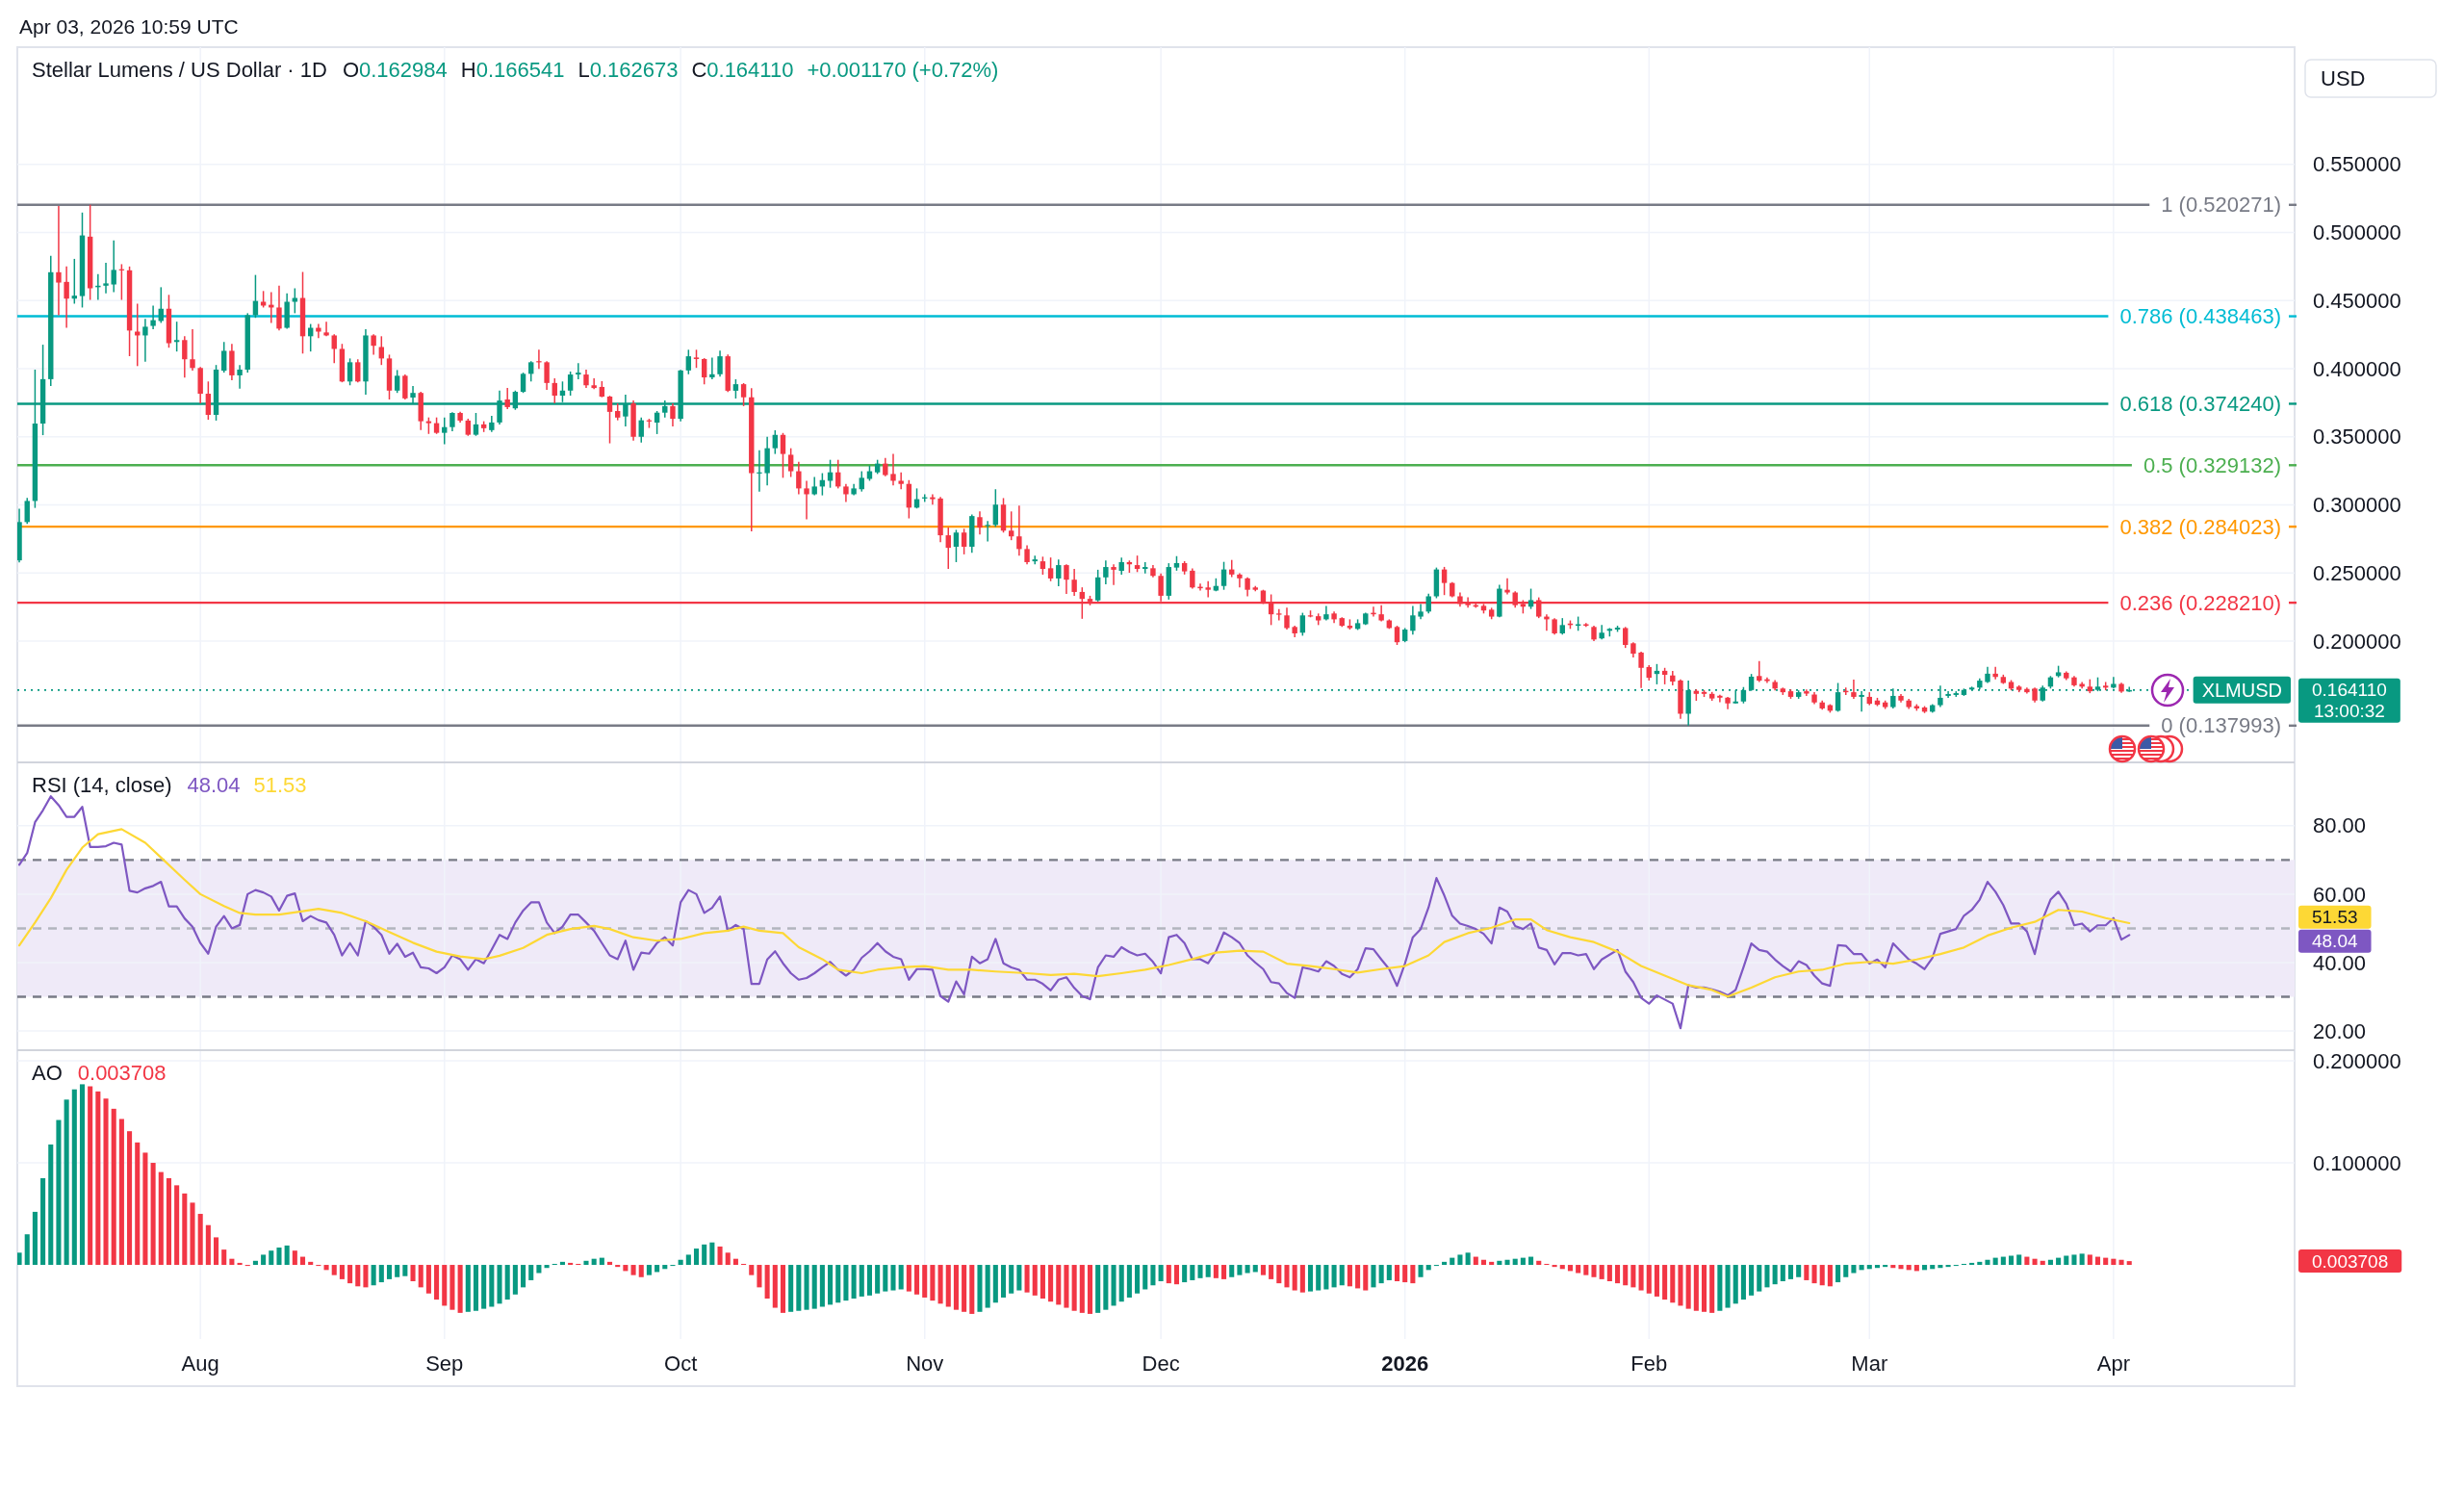  What do you see at coordinates (2340, 1030) in the screenshot?
I see `y-tick-label: 20.00` at bounding box center [2340, 1030].